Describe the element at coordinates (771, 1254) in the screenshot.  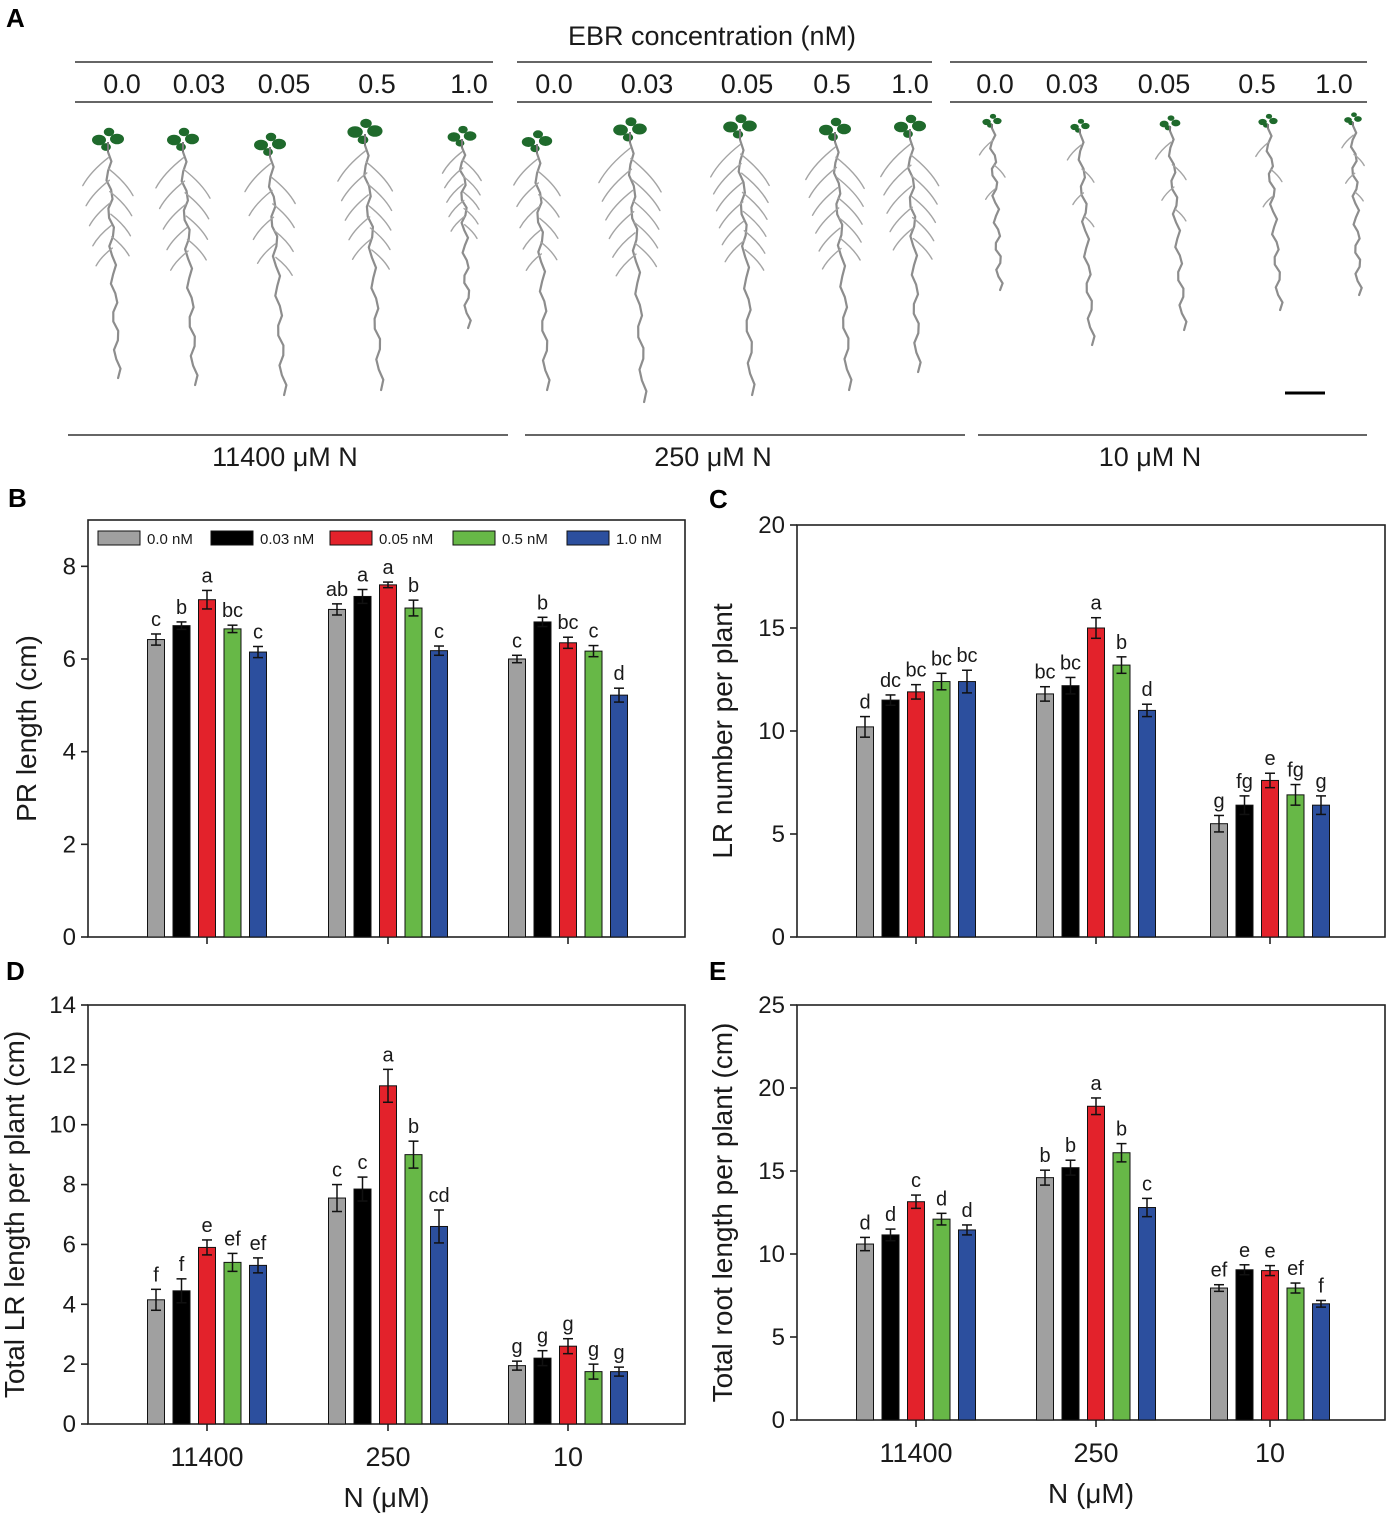
I see `y-tick-label: 10` at that location.